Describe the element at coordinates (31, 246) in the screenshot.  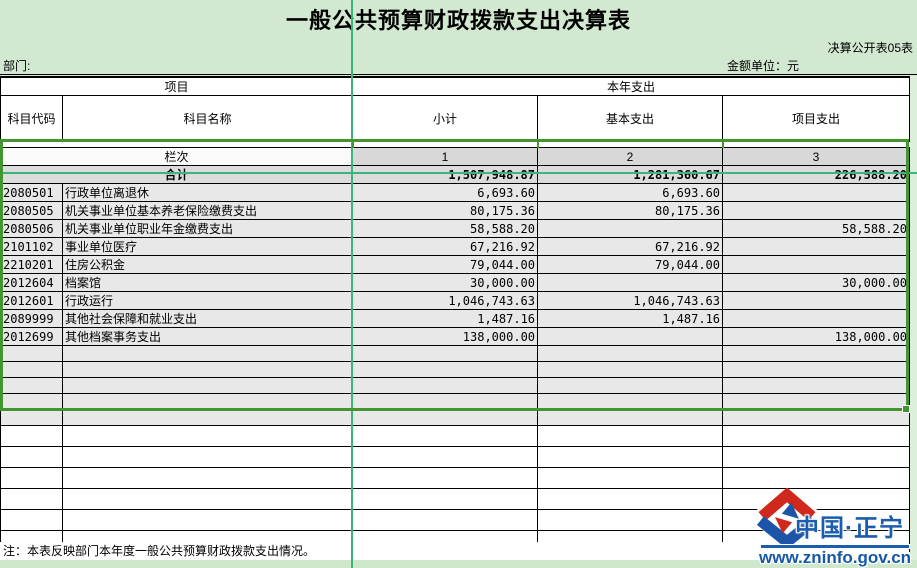
I see `cell-code: 2101102` at that location.